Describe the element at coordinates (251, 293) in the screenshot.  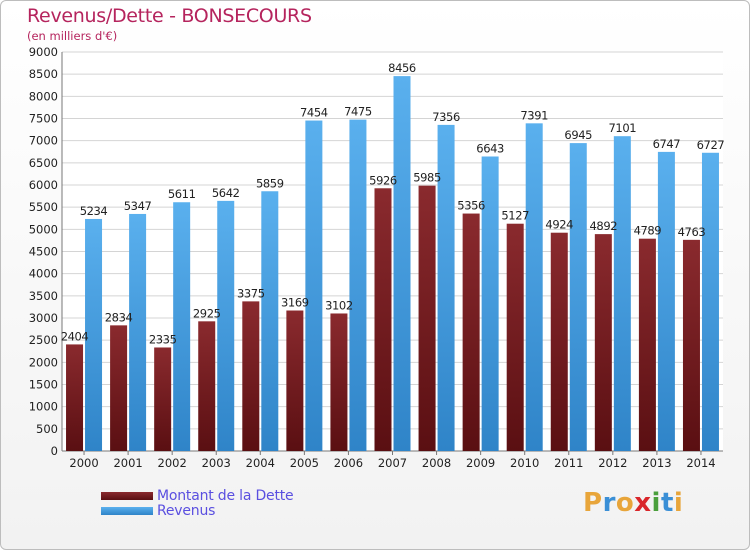
I see `data-label-dette: 3375` at that location.